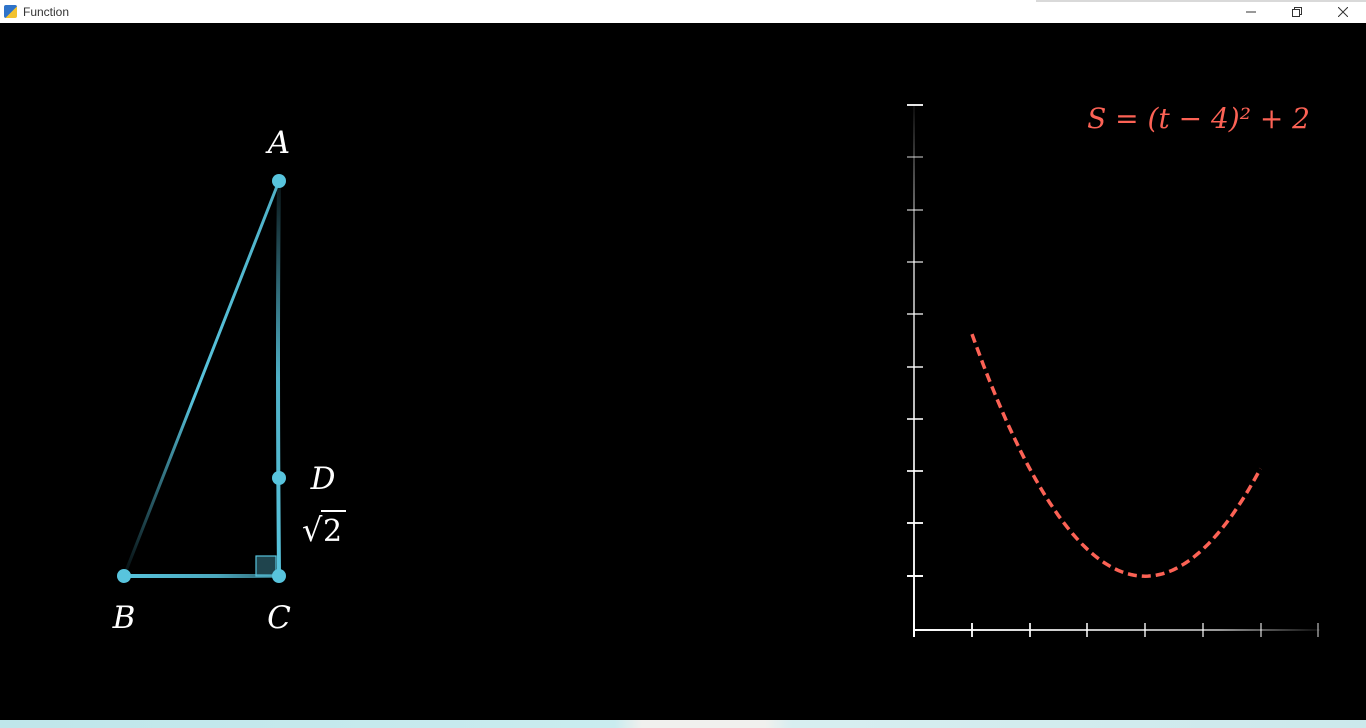 This screenshot has height=728, width=1366. What do you see at coordinates (312, 530) in the screenshot?
I see `radical-sign: √` at bounding box center [312, 530].